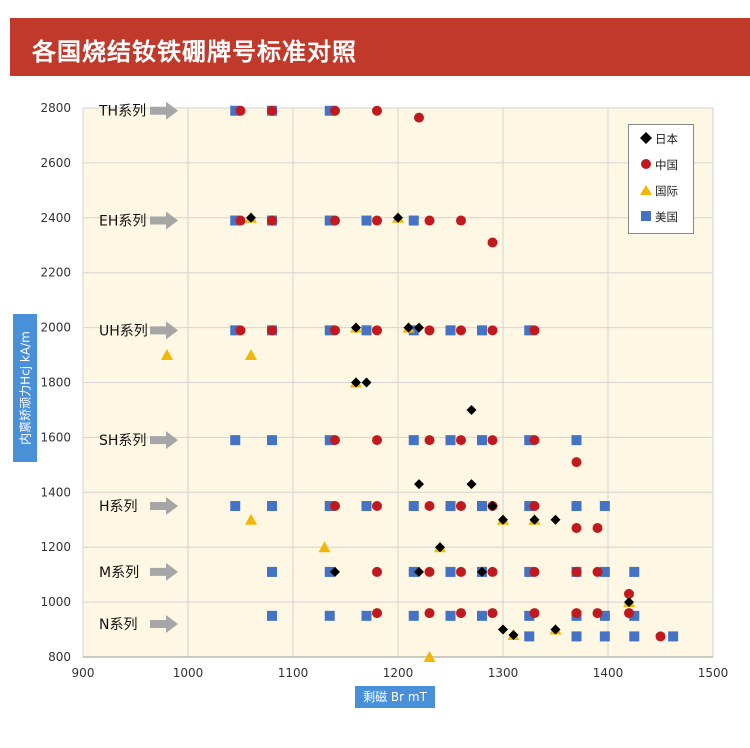 The image size is (750, 748). Describe the element at coordinates (55, 273) in the screenshot. I see `y-tick-label: 2200` at that location.